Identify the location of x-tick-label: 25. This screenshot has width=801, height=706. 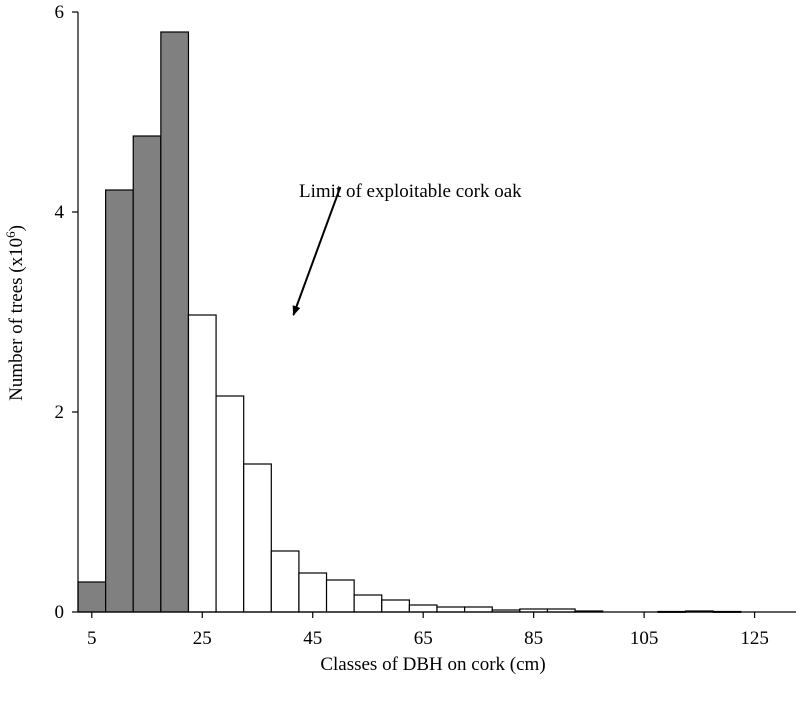
(202, 638).